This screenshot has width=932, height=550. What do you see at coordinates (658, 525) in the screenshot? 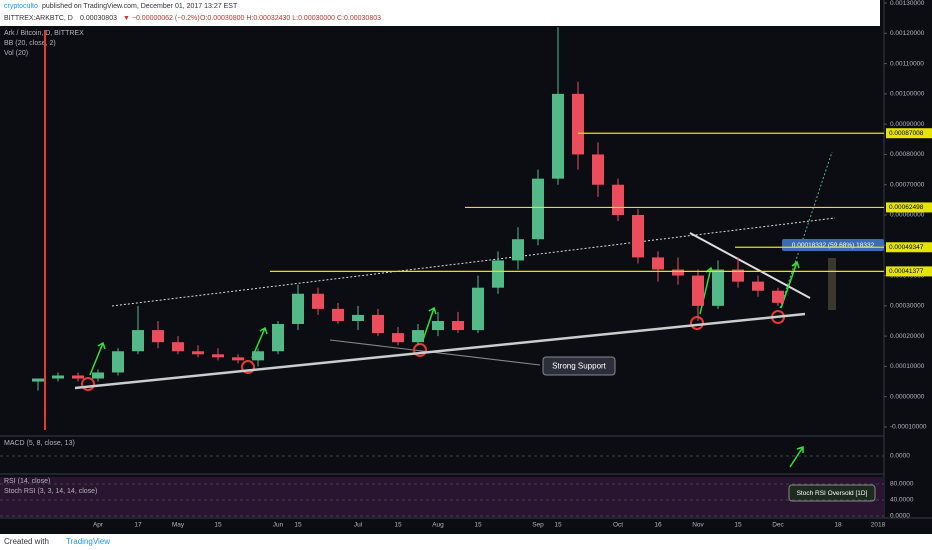
I see `x-tick-label: 16` at bounding box center [658, 525].